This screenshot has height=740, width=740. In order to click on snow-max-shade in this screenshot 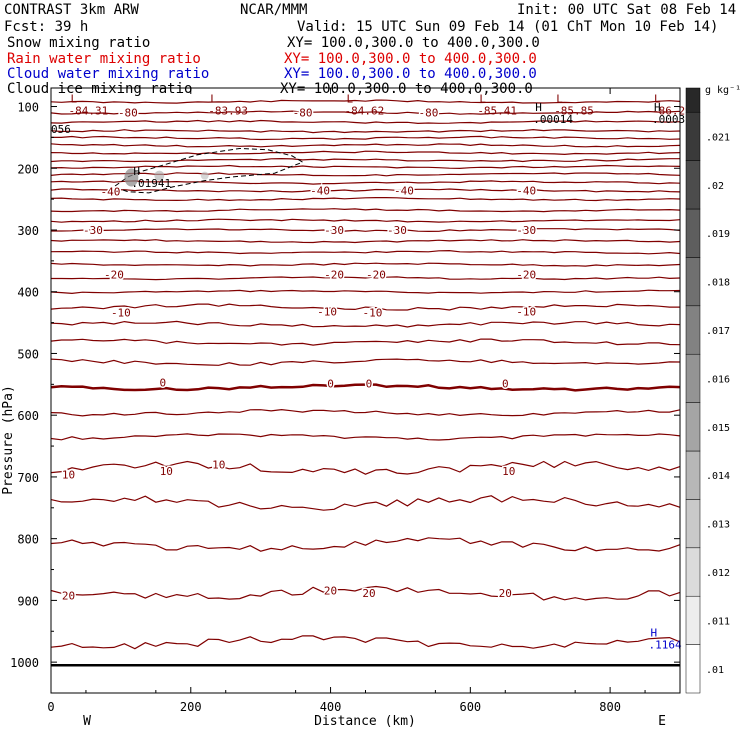, I will do `click(131, 177)`.